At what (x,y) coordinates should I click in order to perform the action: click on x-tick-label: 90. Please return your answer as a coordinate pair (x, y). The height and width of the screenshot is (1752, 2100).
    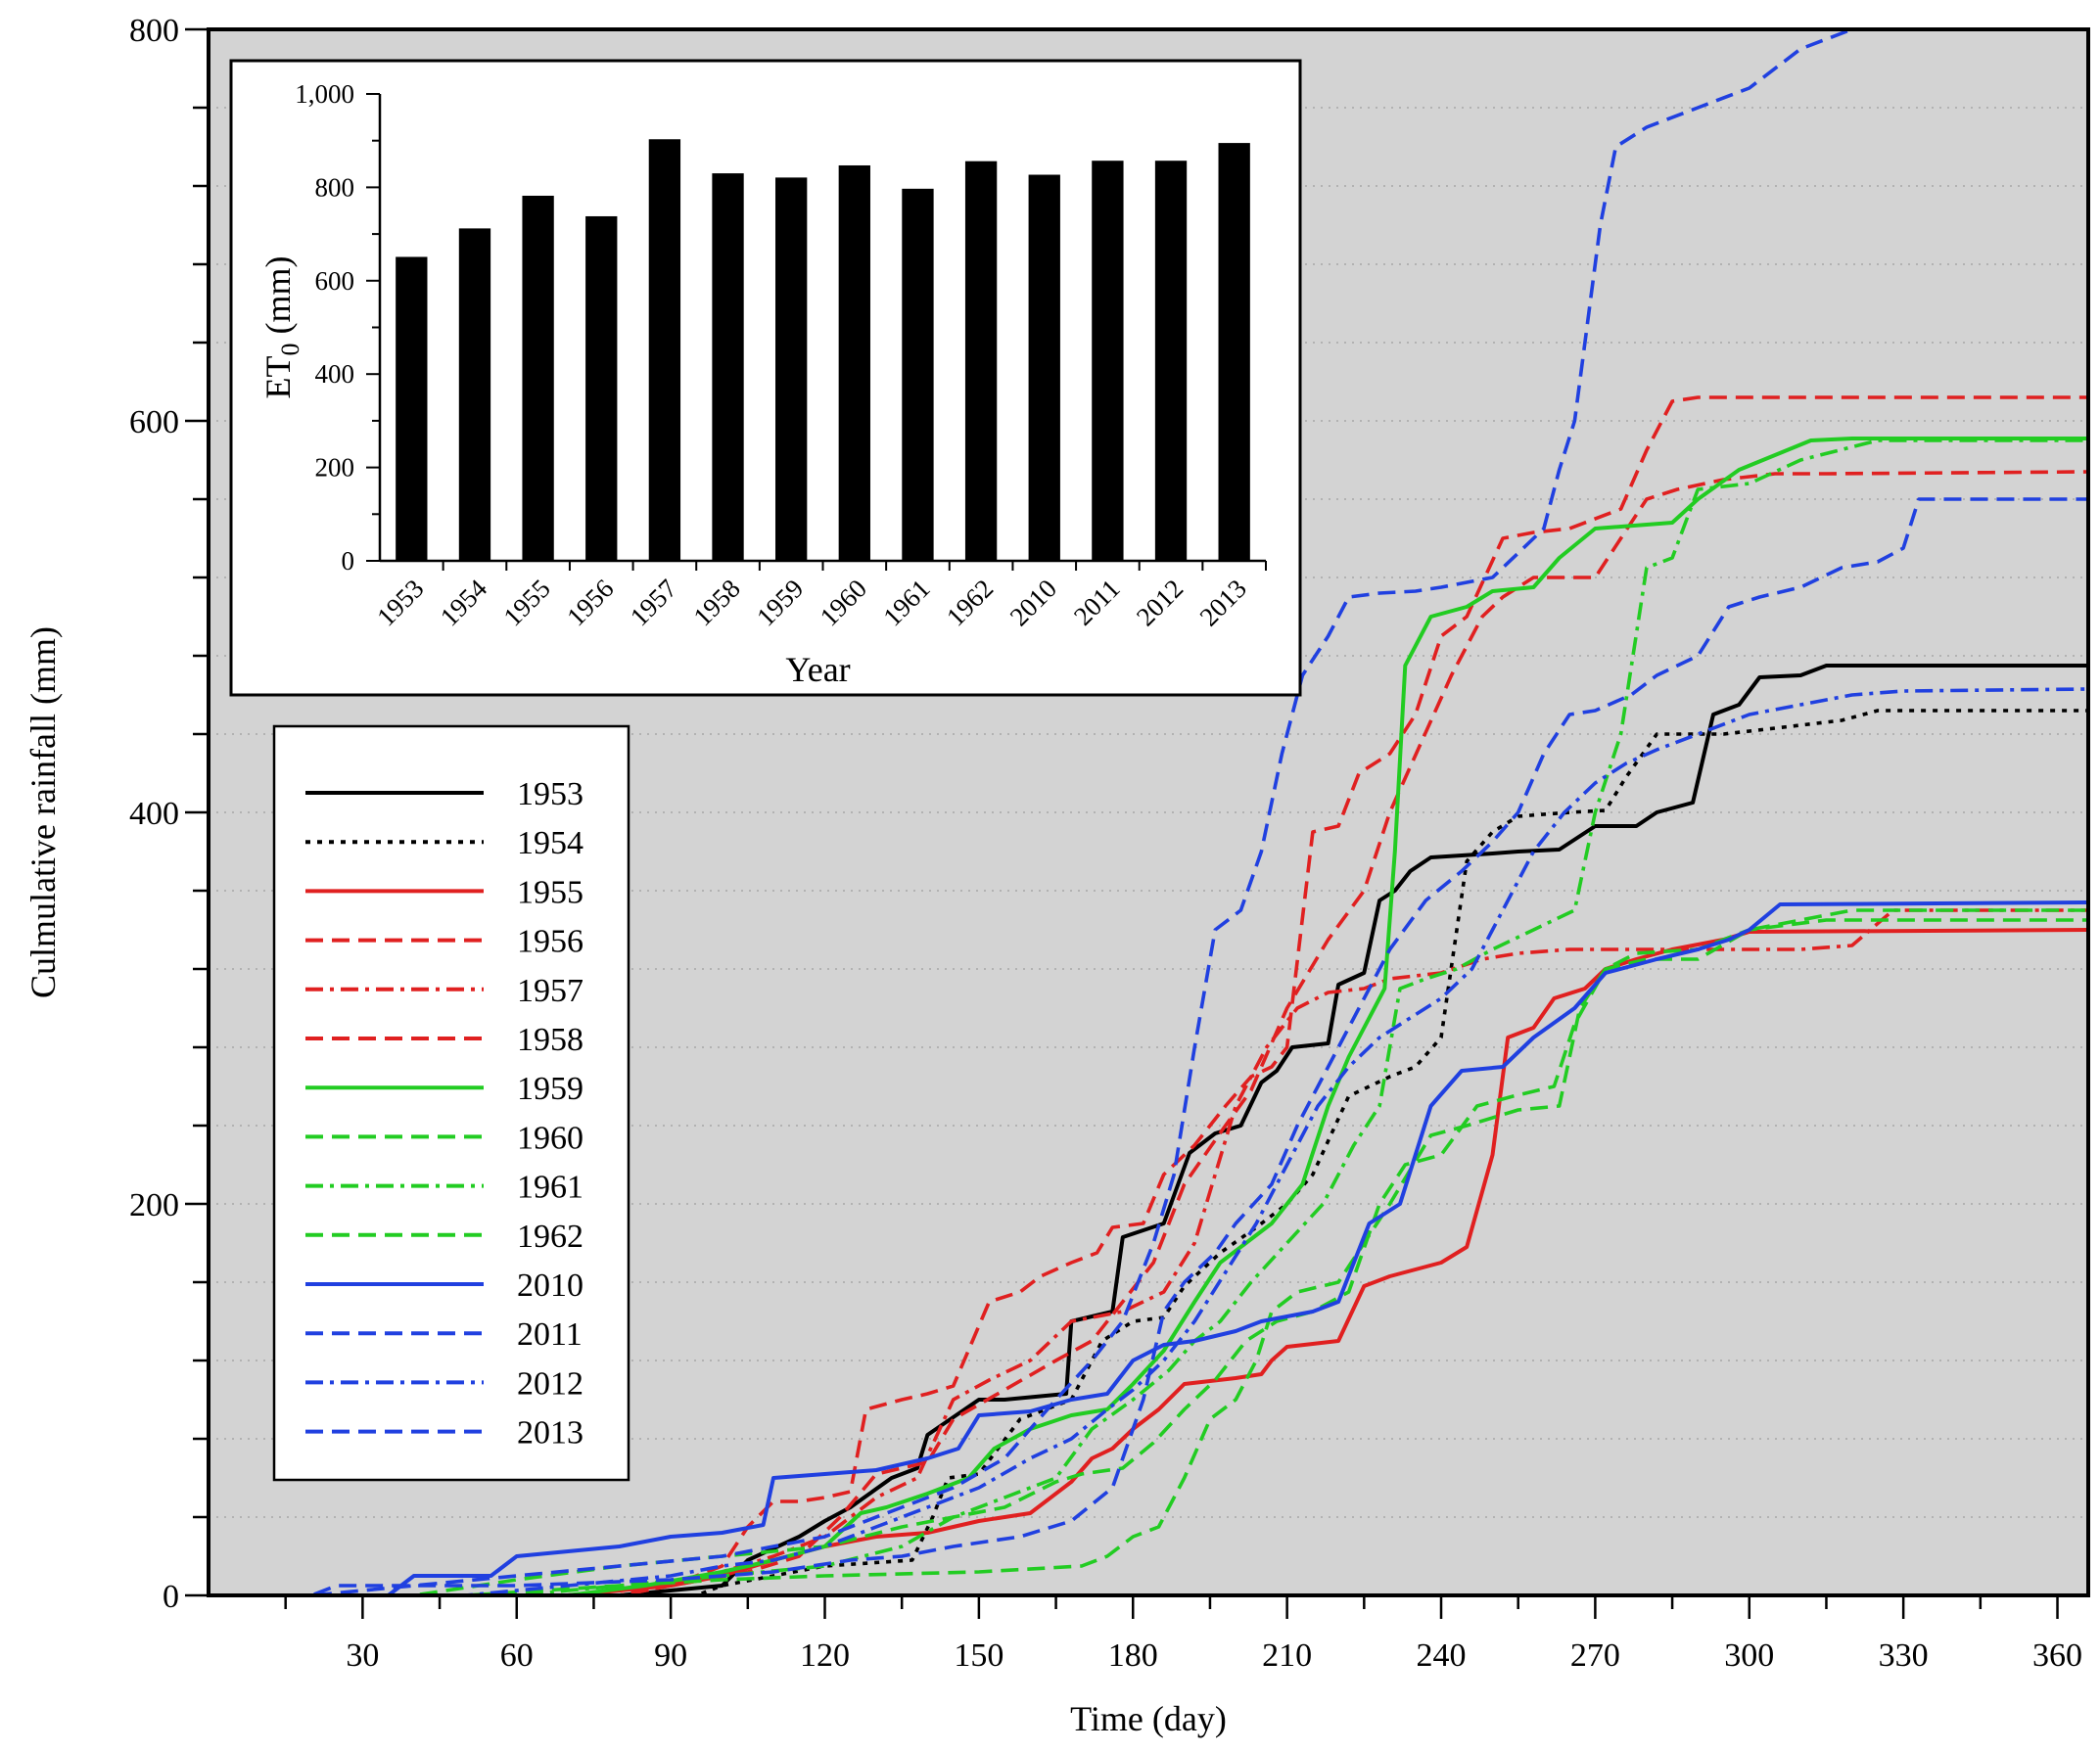
    Looking at the image, I should click on (670, 1655).